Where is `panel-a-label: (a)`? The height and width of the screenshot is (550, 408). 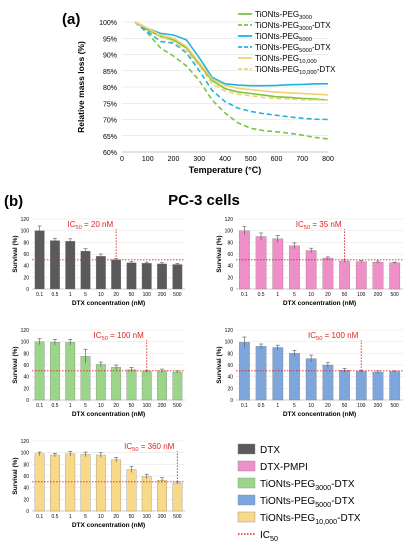 panel-a-label: (a) is located at coordinates (71, 19).